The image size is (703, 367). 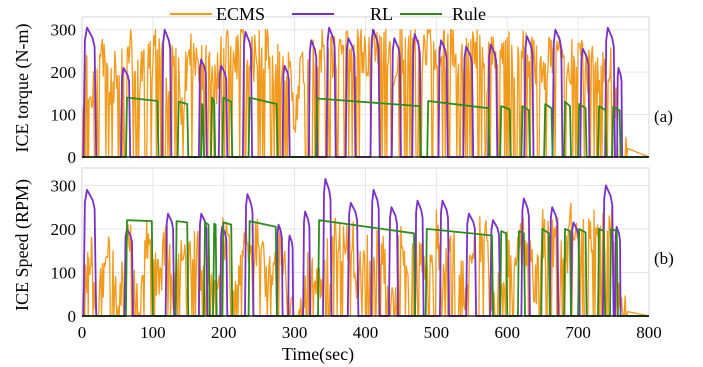 What do you see at coordinates (64, 272) in the screenshot?
I see `panel-b-y-tick-label: 100` at bounding box center [64, 272].